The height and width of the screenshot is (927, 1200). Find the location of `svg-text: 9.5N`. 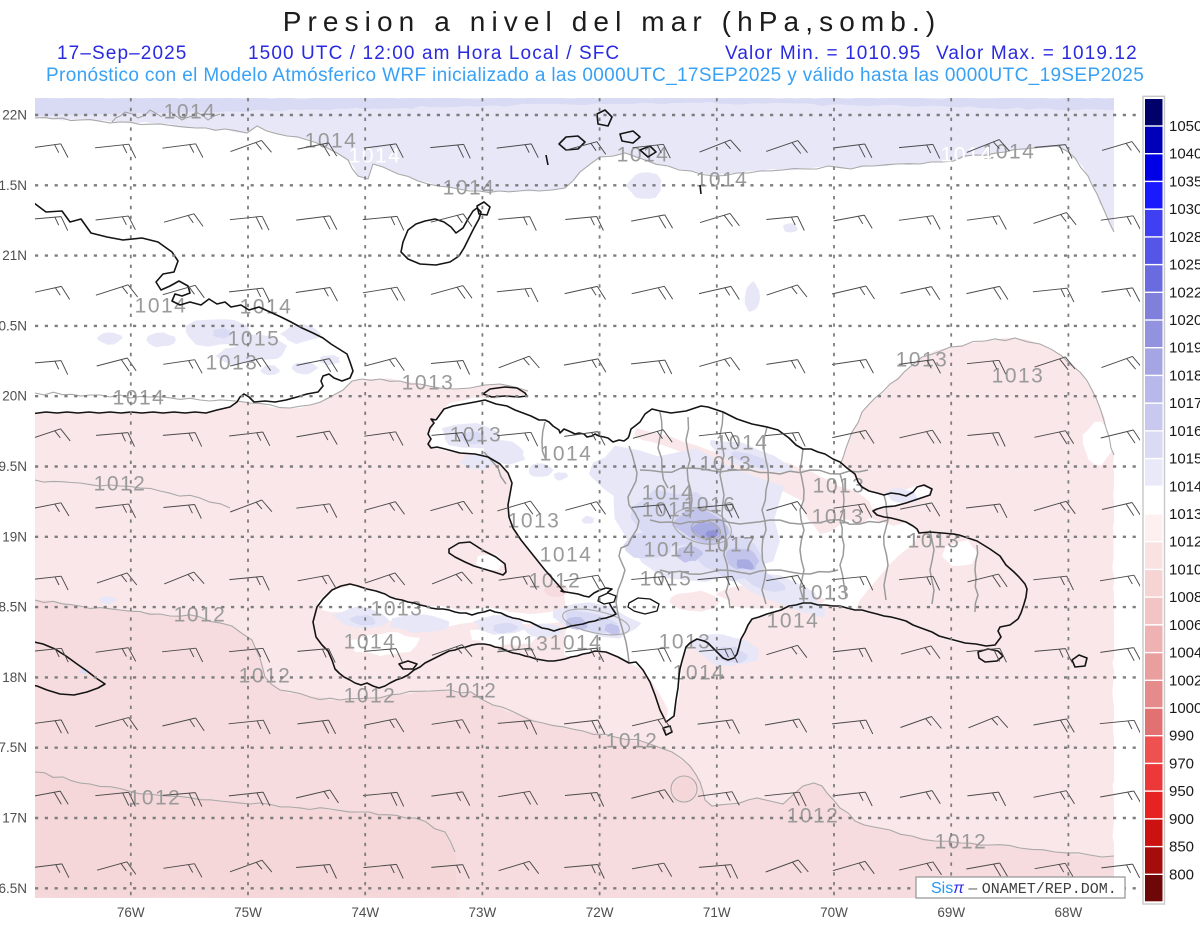

svg-text: 9.5N is located at coordinates (13, 466).